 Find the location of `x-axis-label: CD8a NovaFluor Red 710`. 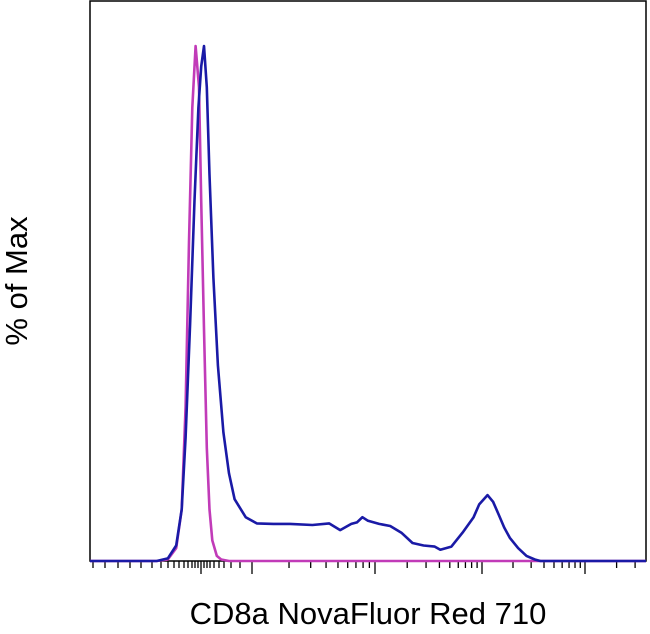

x-axis-label: CD8a NovaFluor Red 710 is located at coordinates (368, 613).